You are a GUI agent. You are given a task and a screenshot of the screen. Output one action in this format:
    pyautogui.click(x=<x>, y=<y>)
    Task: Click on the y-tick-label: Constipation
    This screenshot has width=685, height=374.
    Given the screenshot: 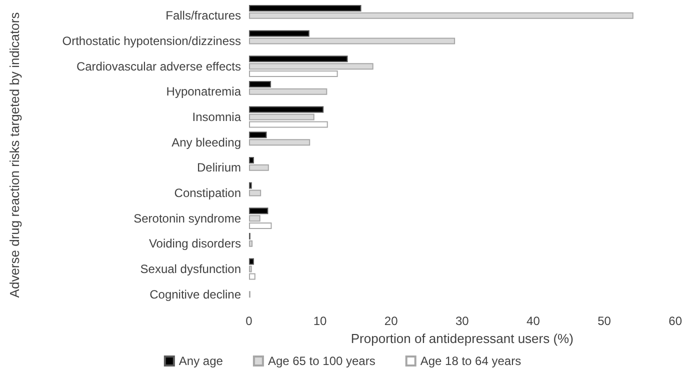 What is the action you would take?
    pyautogui.click(x=207, y=193)
    